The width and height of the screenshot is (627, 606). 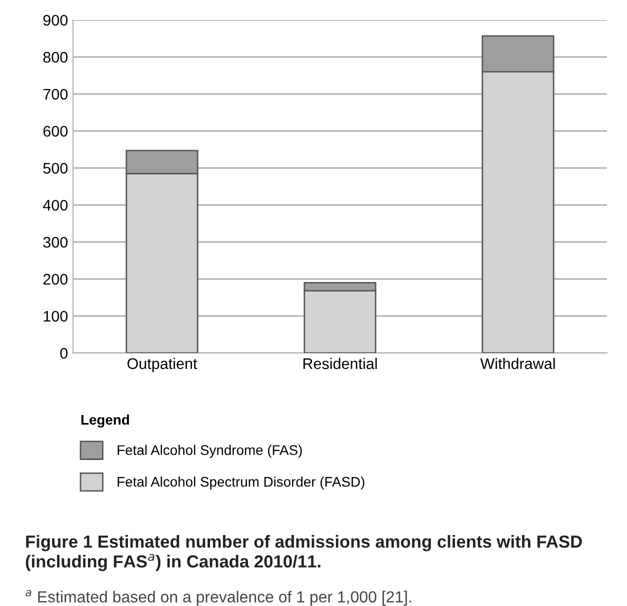 What do you see at coordinates (162, 365) in the screenshot?
I see `x-tick-label: Outpatient` at bounding box center [162, 365].